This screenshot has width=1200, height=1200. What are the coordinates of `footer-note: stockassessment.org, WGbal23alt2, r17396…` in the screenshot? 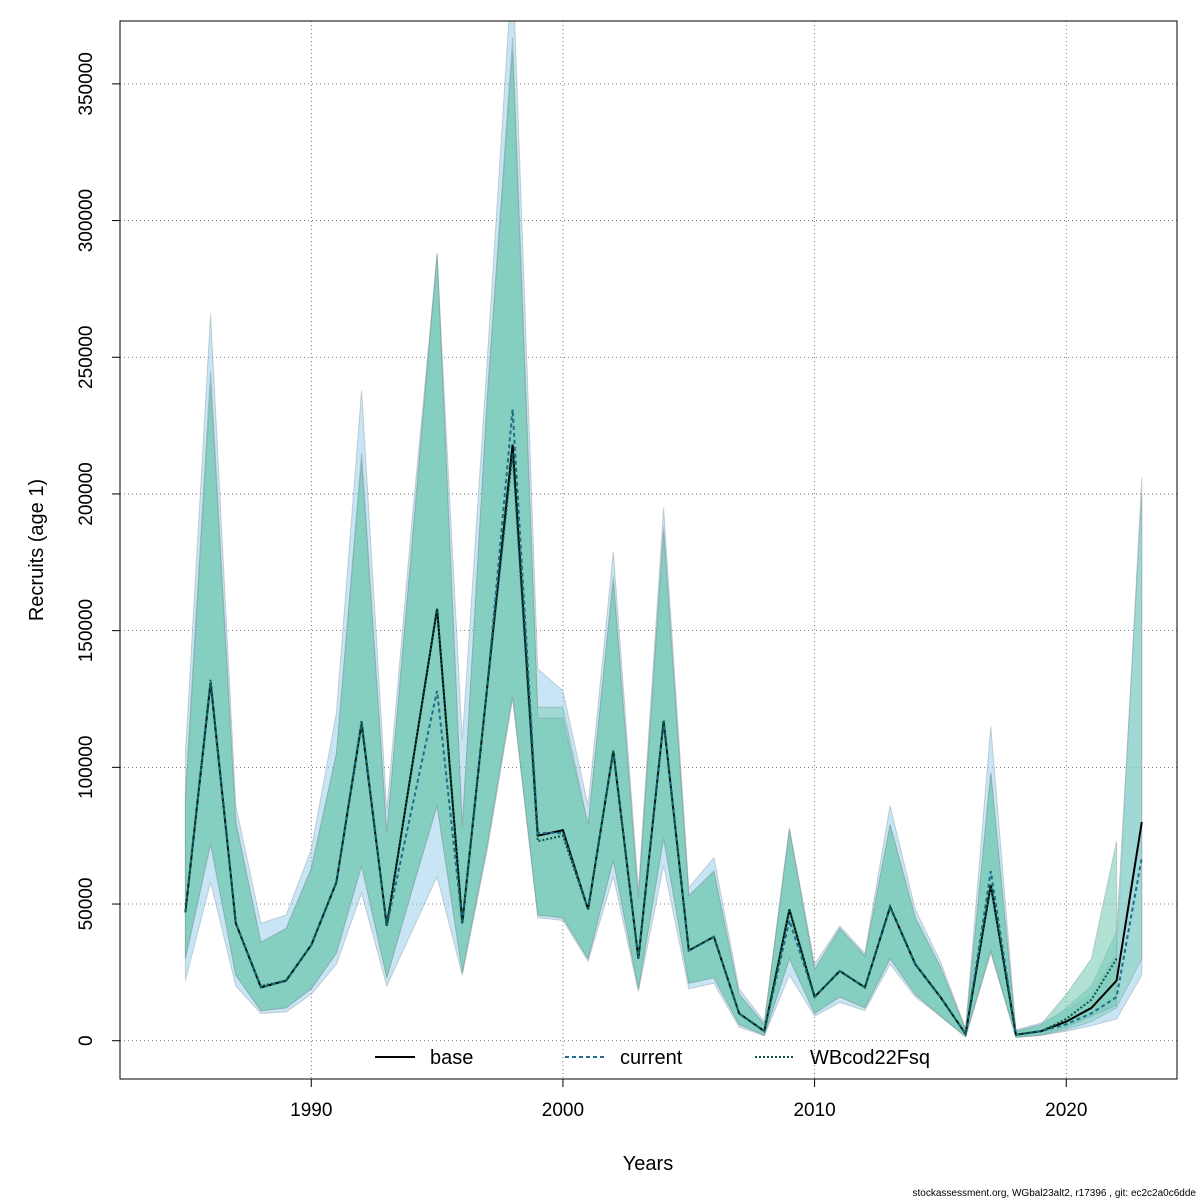 It's located at (1055, 1193).